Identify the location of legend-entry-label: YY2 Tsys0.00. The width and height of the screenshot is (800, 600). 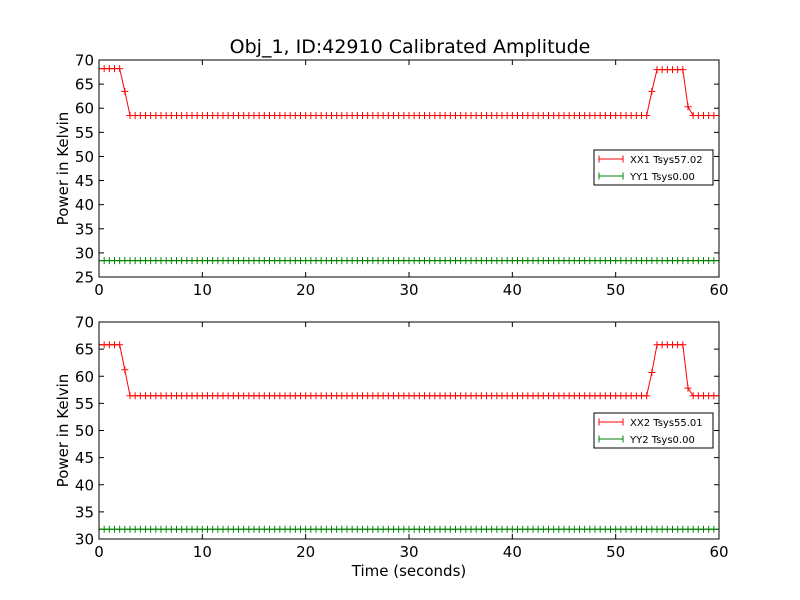
(662, 440).